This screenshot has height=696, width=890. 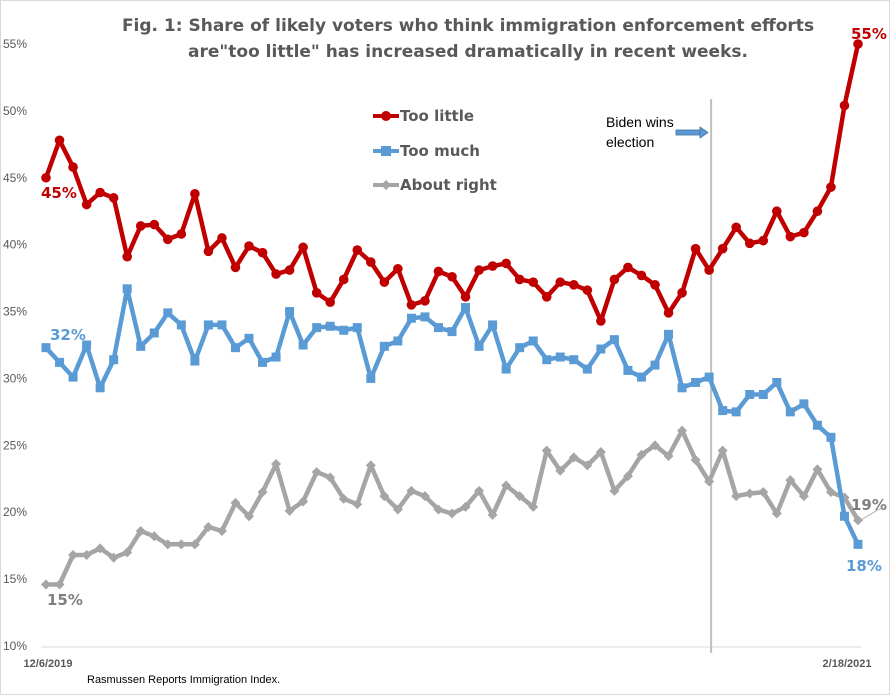 What do you see at coordinates (640, 122) in the screenshot?
I see `annotation-line-1: Biden wins` at bounding box center [640, 122].